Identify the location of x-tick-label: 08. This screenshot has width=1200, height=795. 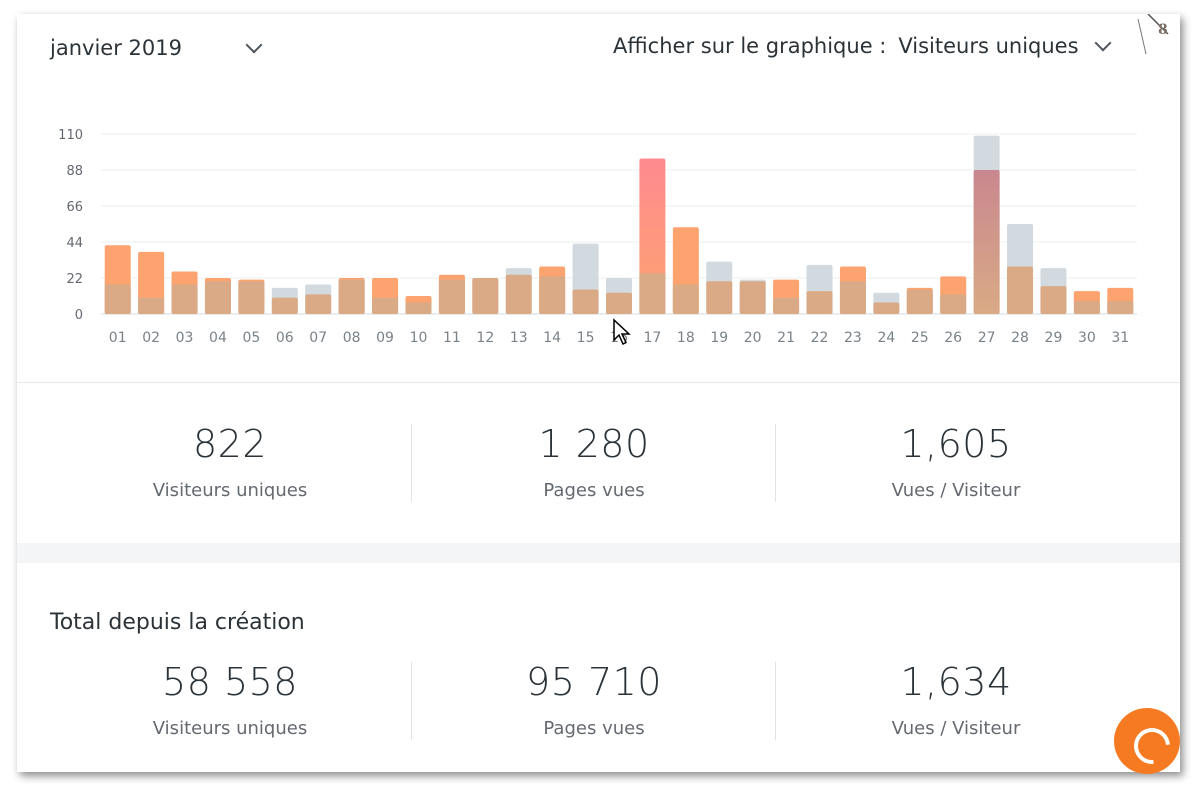
(352, 338).